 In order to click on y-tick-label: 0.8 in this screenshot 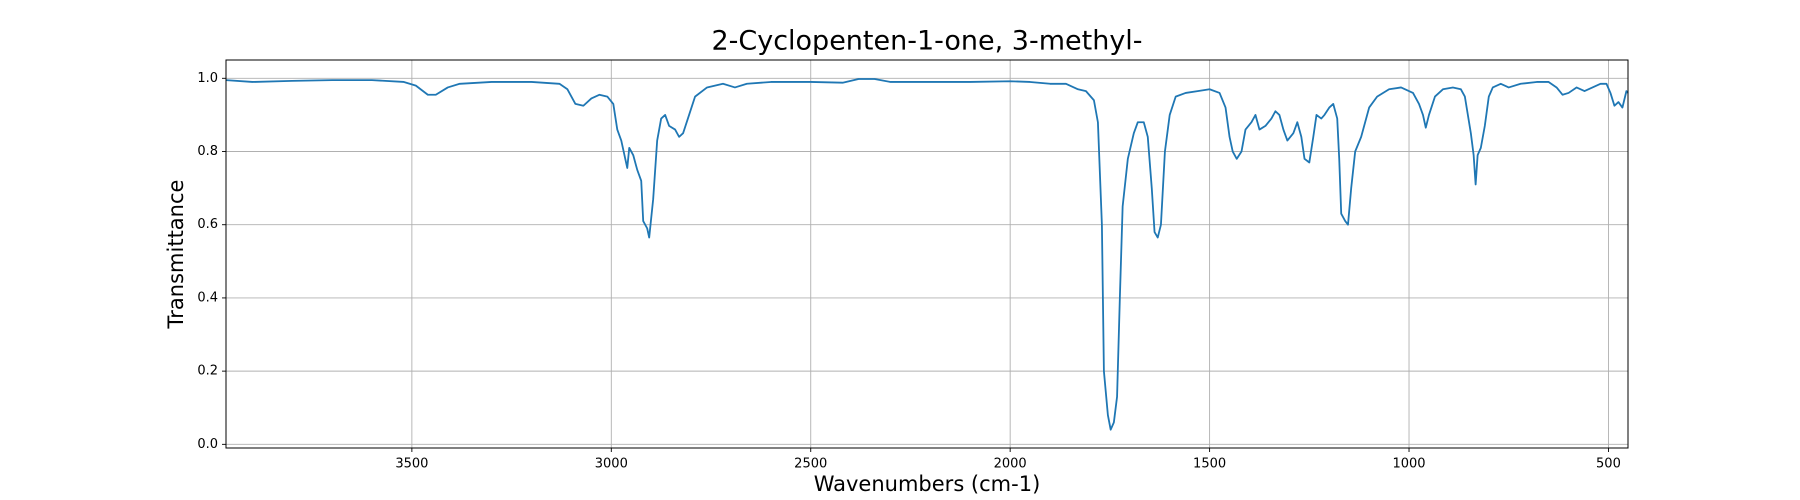, I will do `click(207, 151)`.